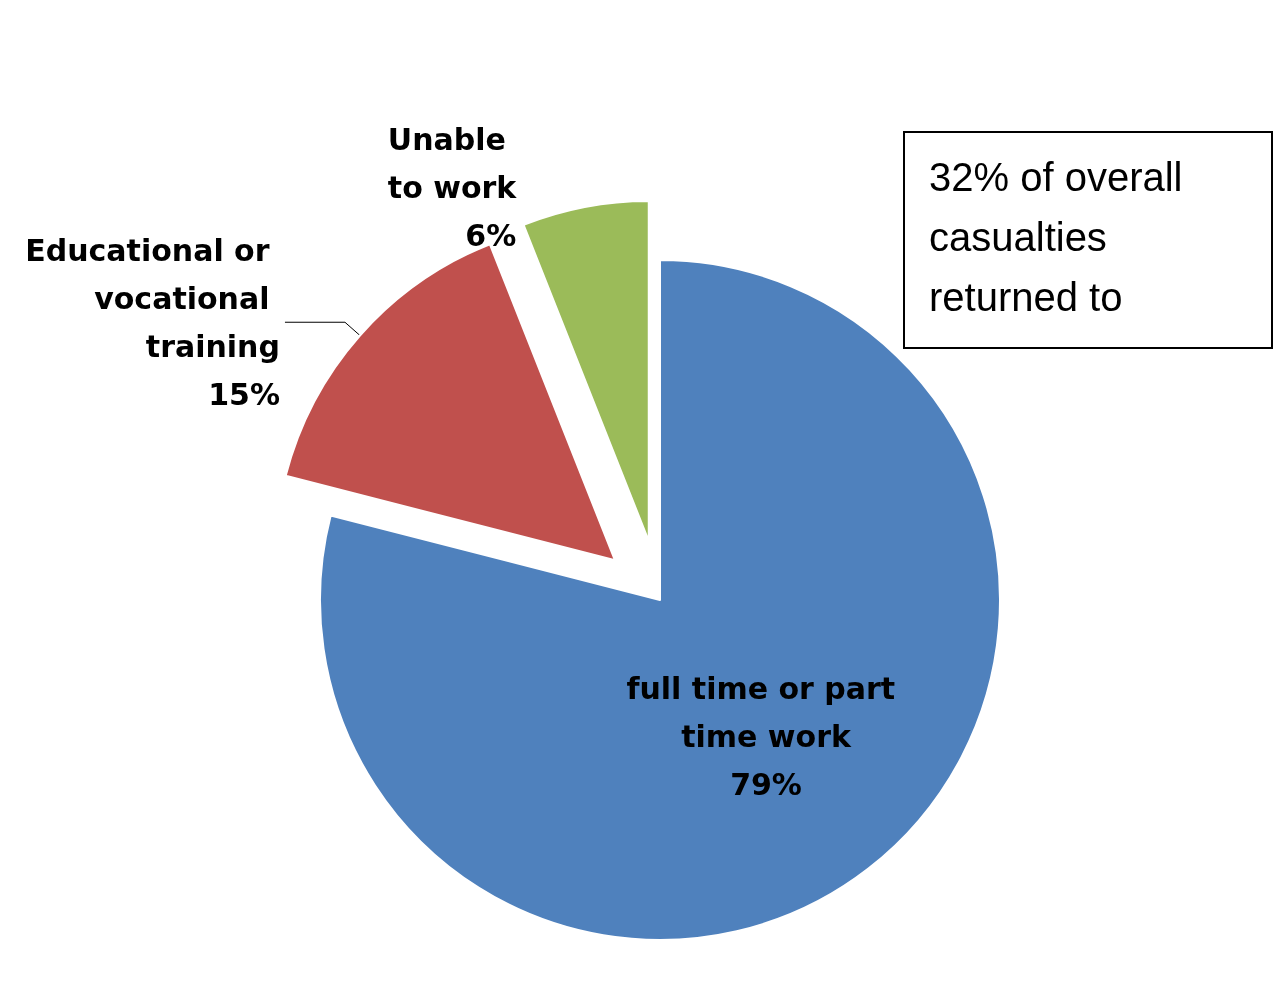  I want to click on data-label: 79%, so click(766, 785).